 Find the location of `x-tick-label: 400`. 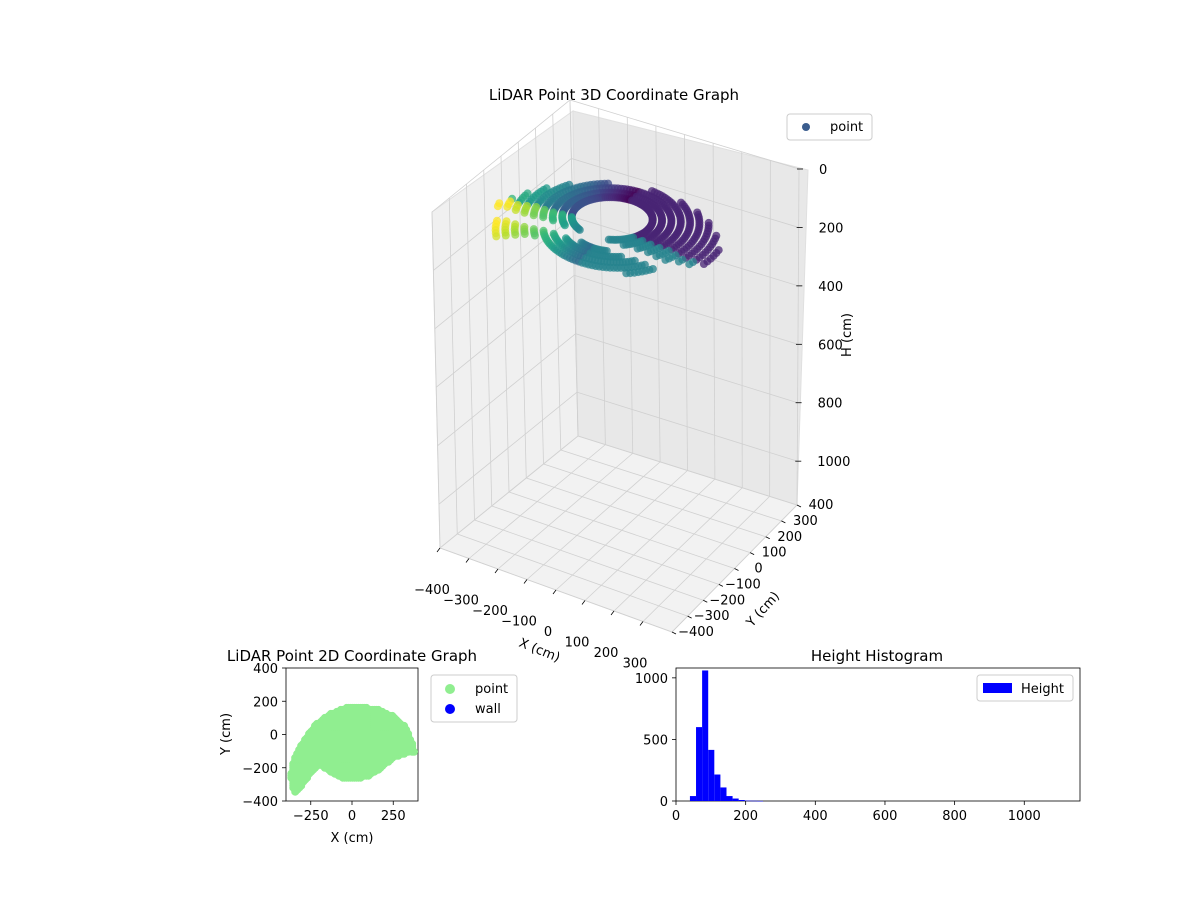

x-tick-label: 400 is located at coordinates (815, 816).